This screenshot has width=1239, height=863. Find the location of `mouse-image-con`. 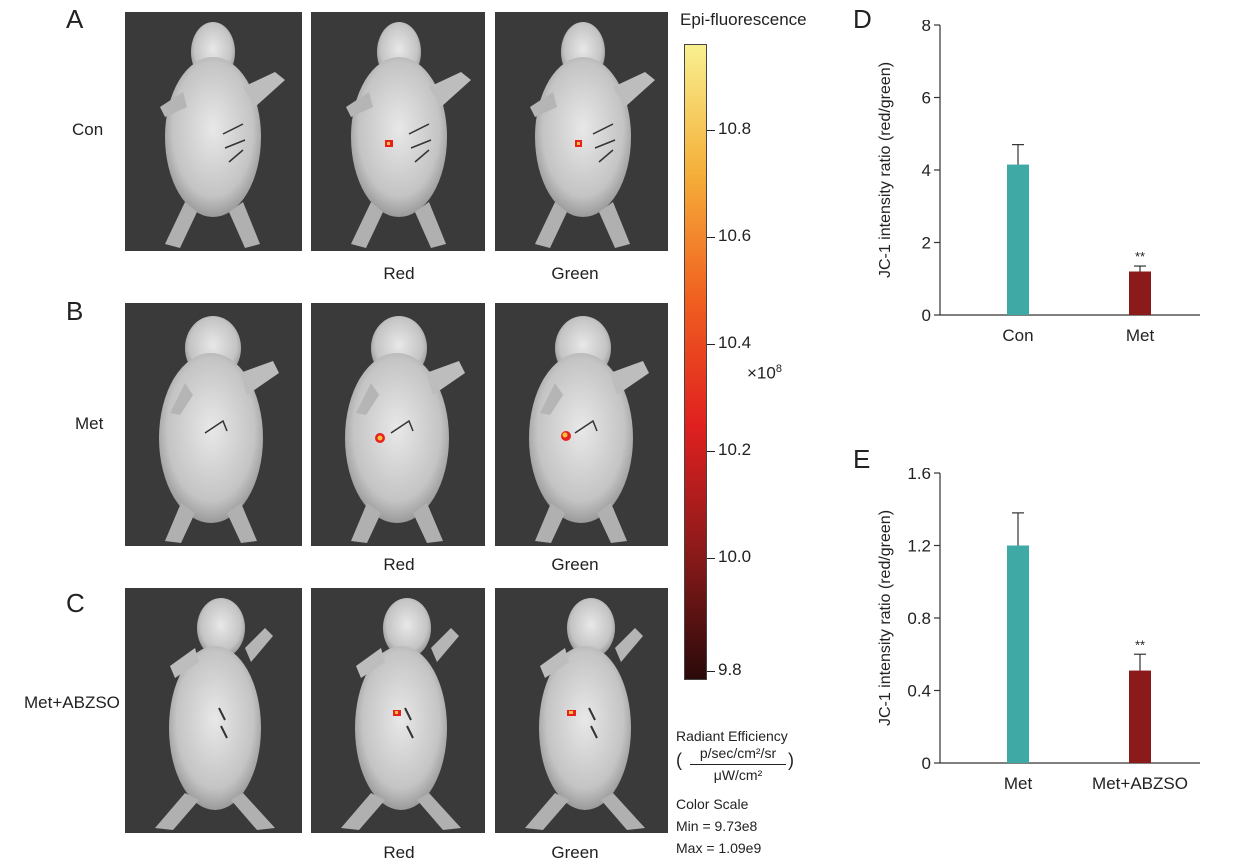

mouse-image-con is located at coordinates (213, 131).